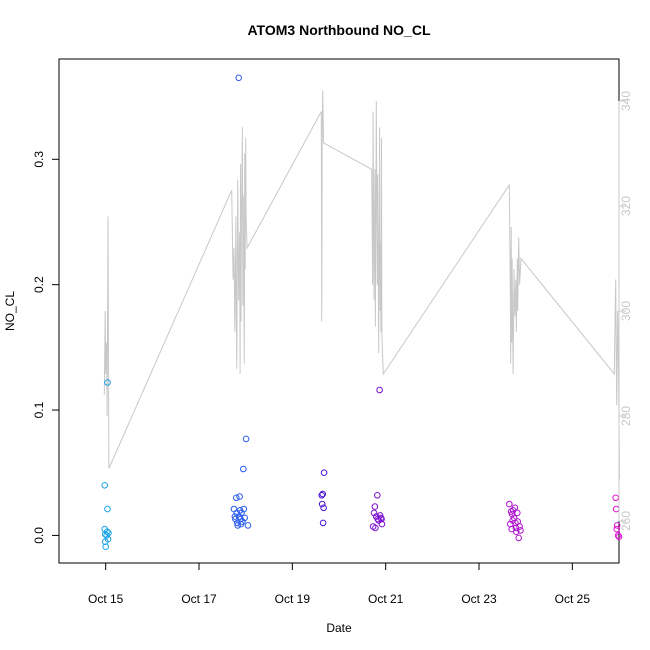  I want to click on x-tick-label: Oct 23, so click(479, 599).